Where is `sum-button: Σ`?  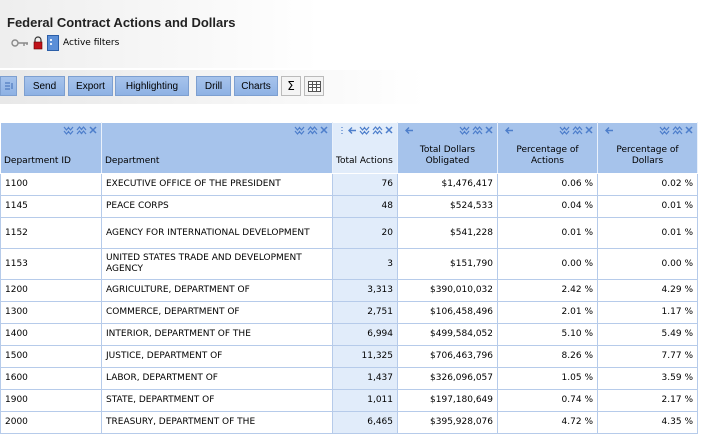 sum-button: Σ is located at coordinates (291, 86).